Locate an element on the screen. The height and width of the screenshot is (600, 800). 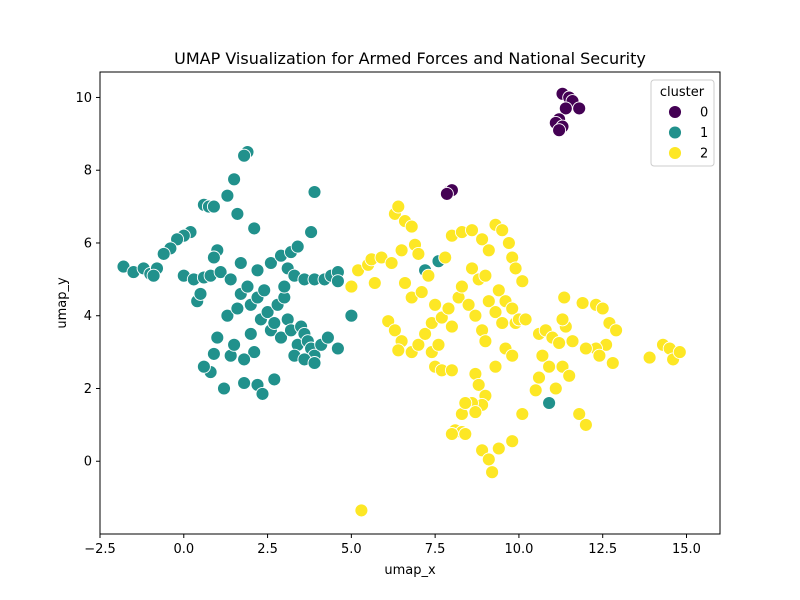
x-tick-label: 12.5 is located at coordinates (602, 549).